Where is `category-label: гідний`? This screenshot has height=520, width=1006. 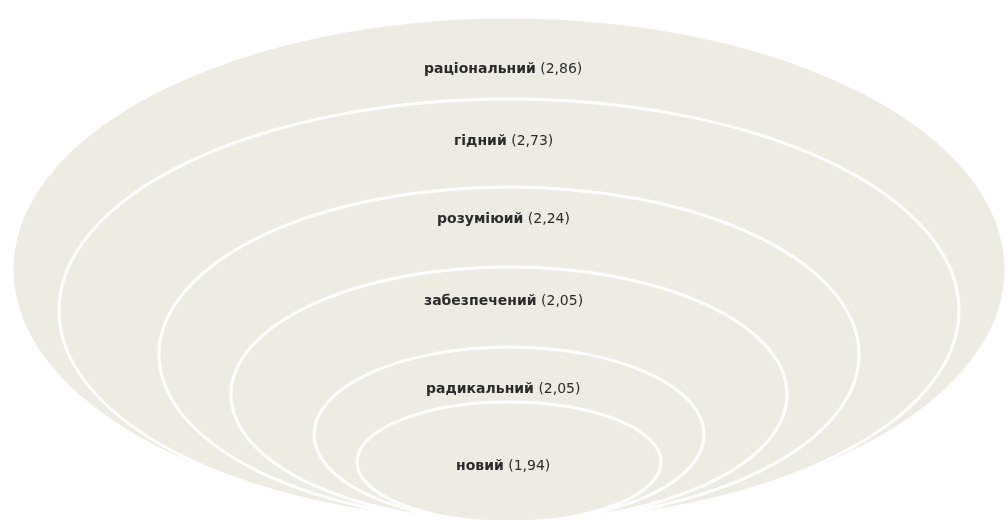 category-label: гідний is located at coordinates (480, 140).